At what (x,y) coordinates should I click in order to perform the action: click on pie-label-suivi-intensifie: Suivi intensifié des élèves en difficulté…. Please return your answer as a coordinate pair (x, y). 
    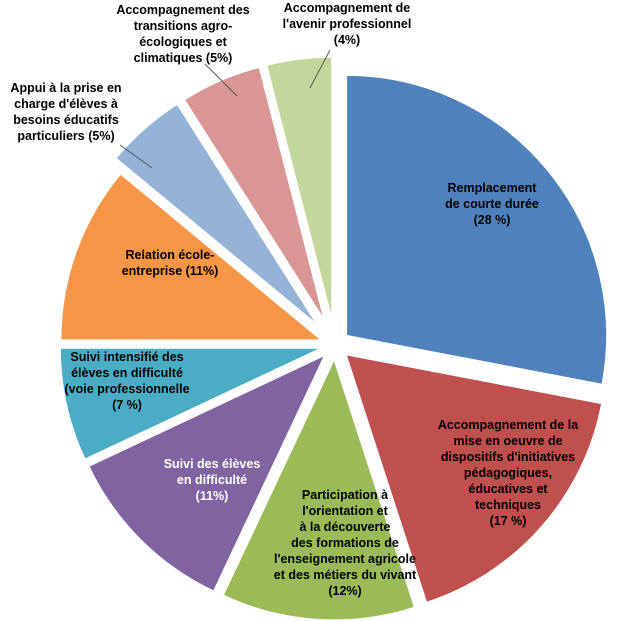
    Looking at the image, I should click on (126, 381).